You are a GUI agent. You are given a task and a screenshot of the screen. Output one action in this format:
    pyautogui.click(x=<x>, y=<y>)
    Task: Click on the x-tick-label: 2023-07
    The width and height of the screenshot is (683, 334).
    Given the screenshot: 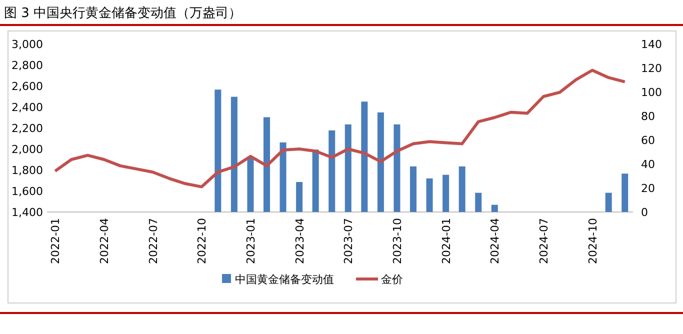 What is the action you would take?
    pyautogui.click(x=349, y=241)
    